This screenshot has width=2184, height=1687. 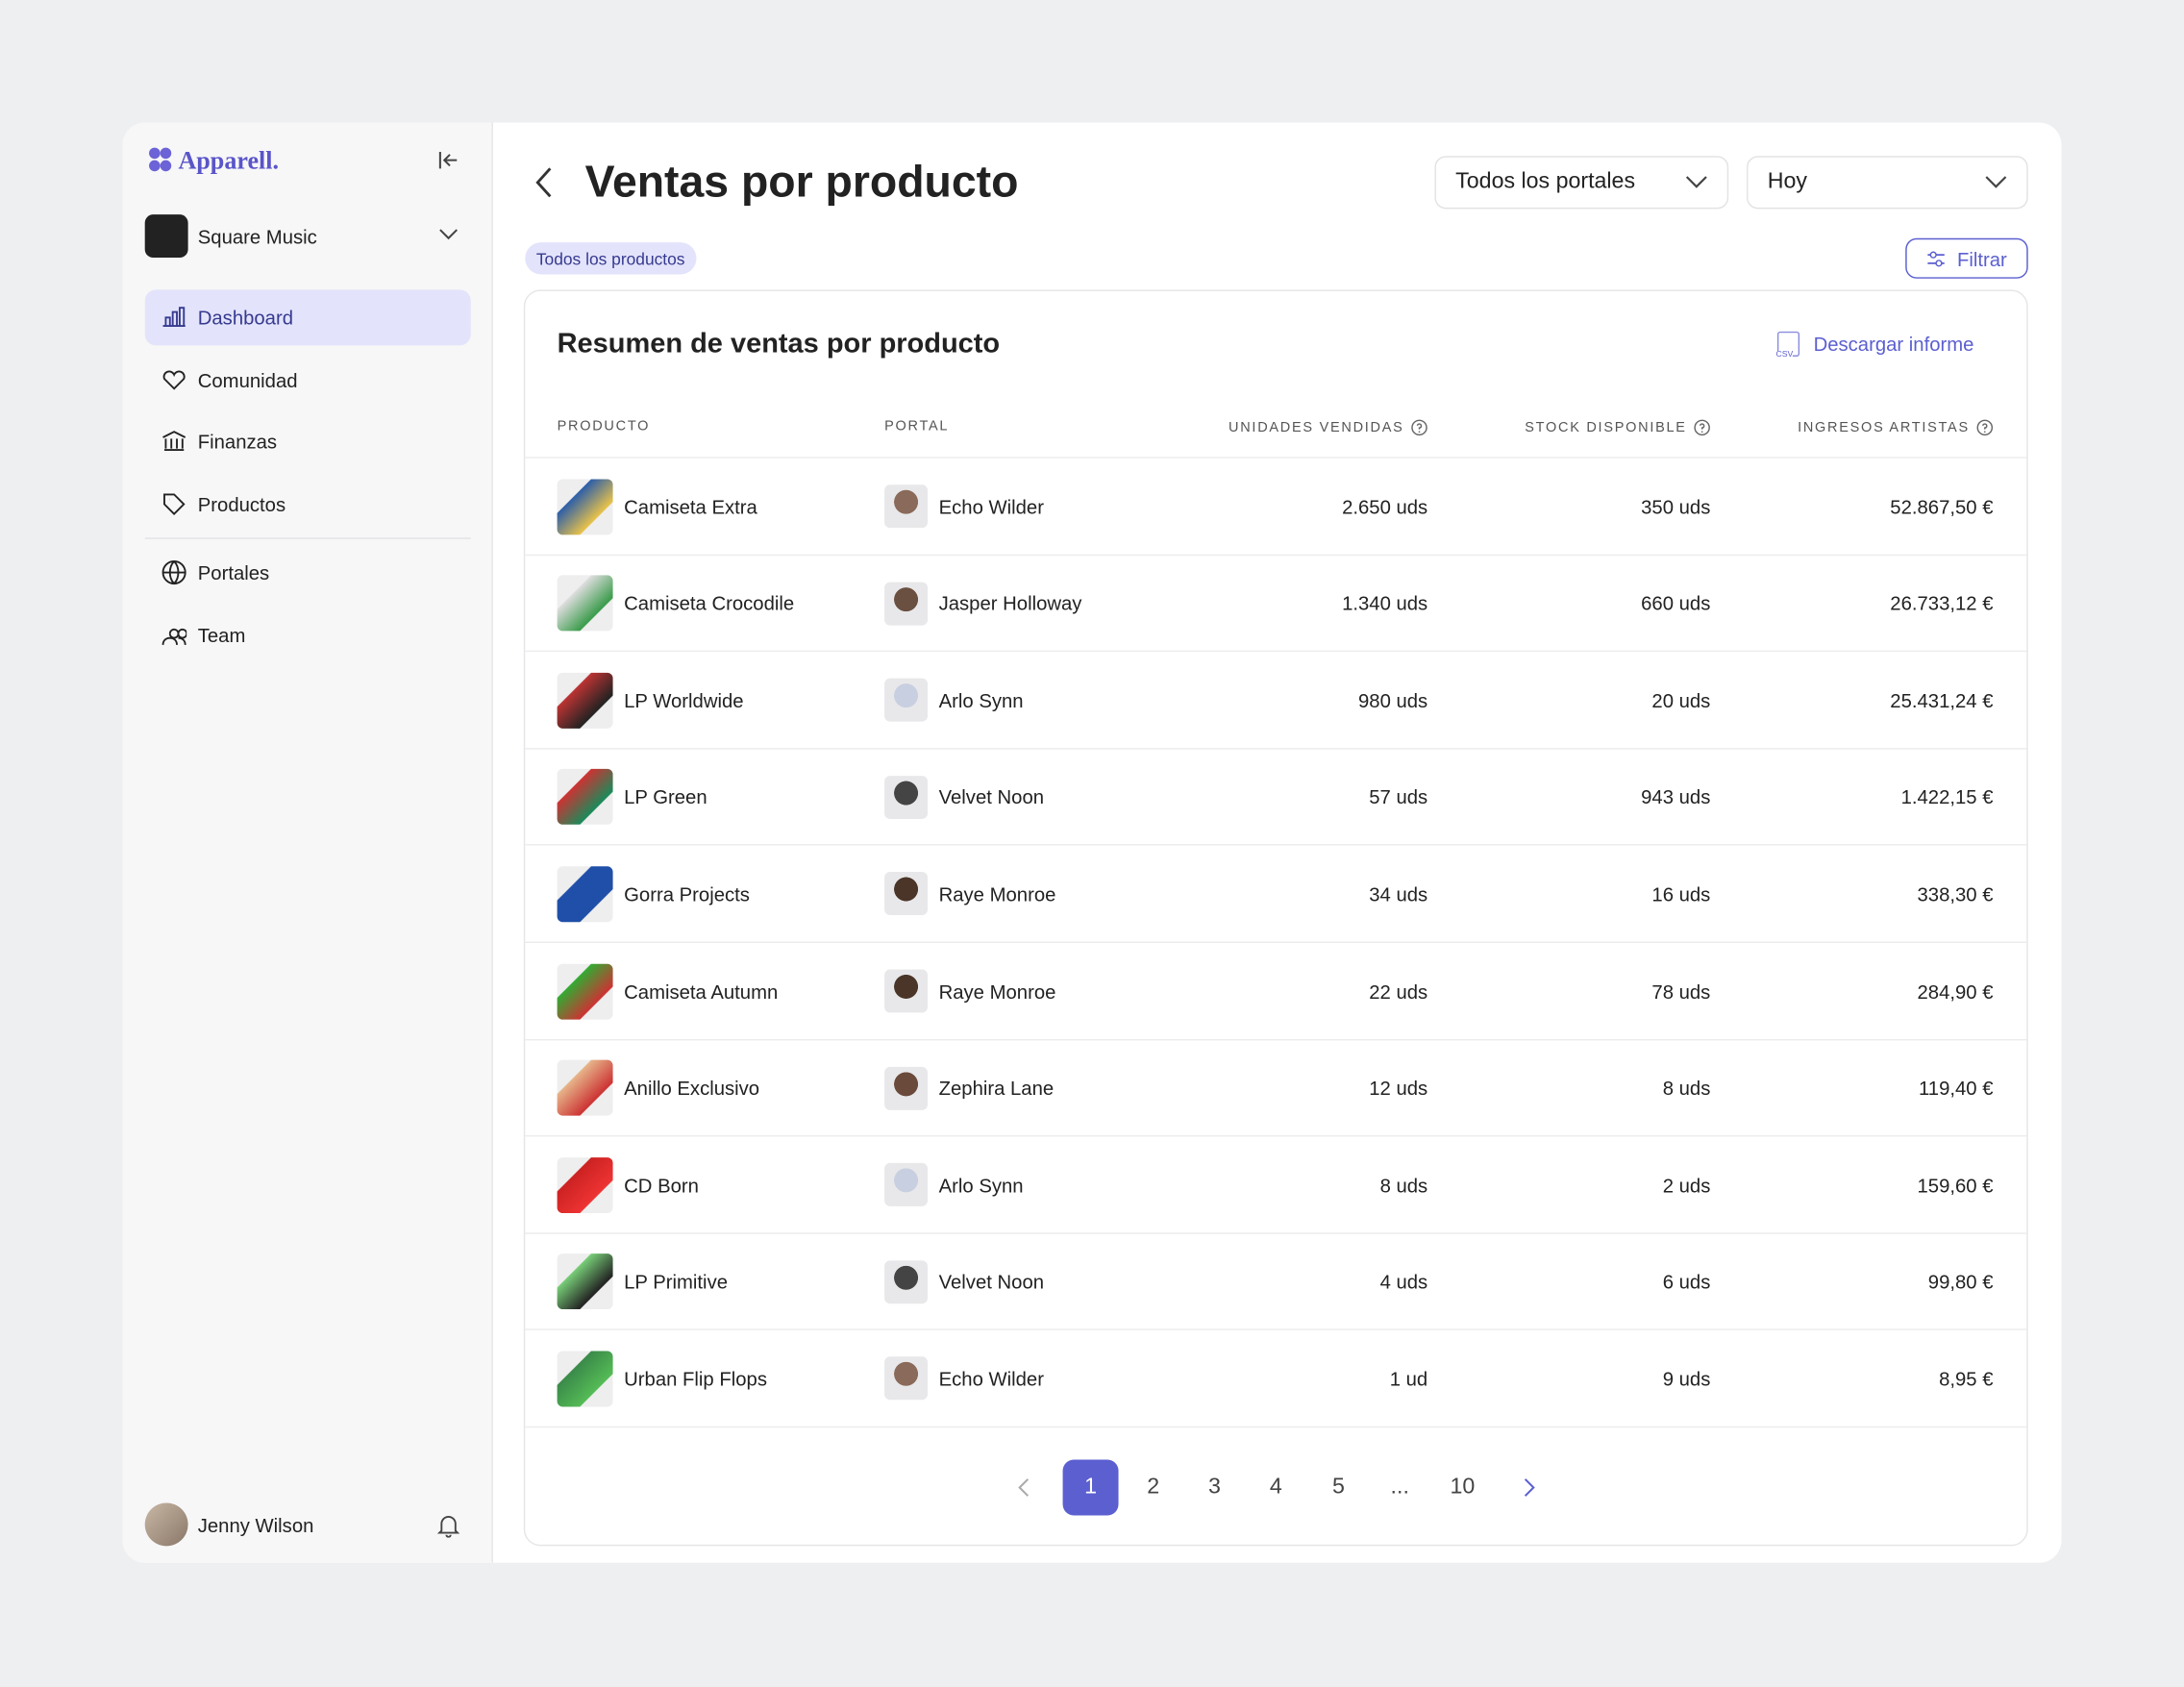 What do you see at coordinates (1942, 507) in the screenshot?
I see `revenue: 52.867,50 €` at bounding box center [1942, 507].